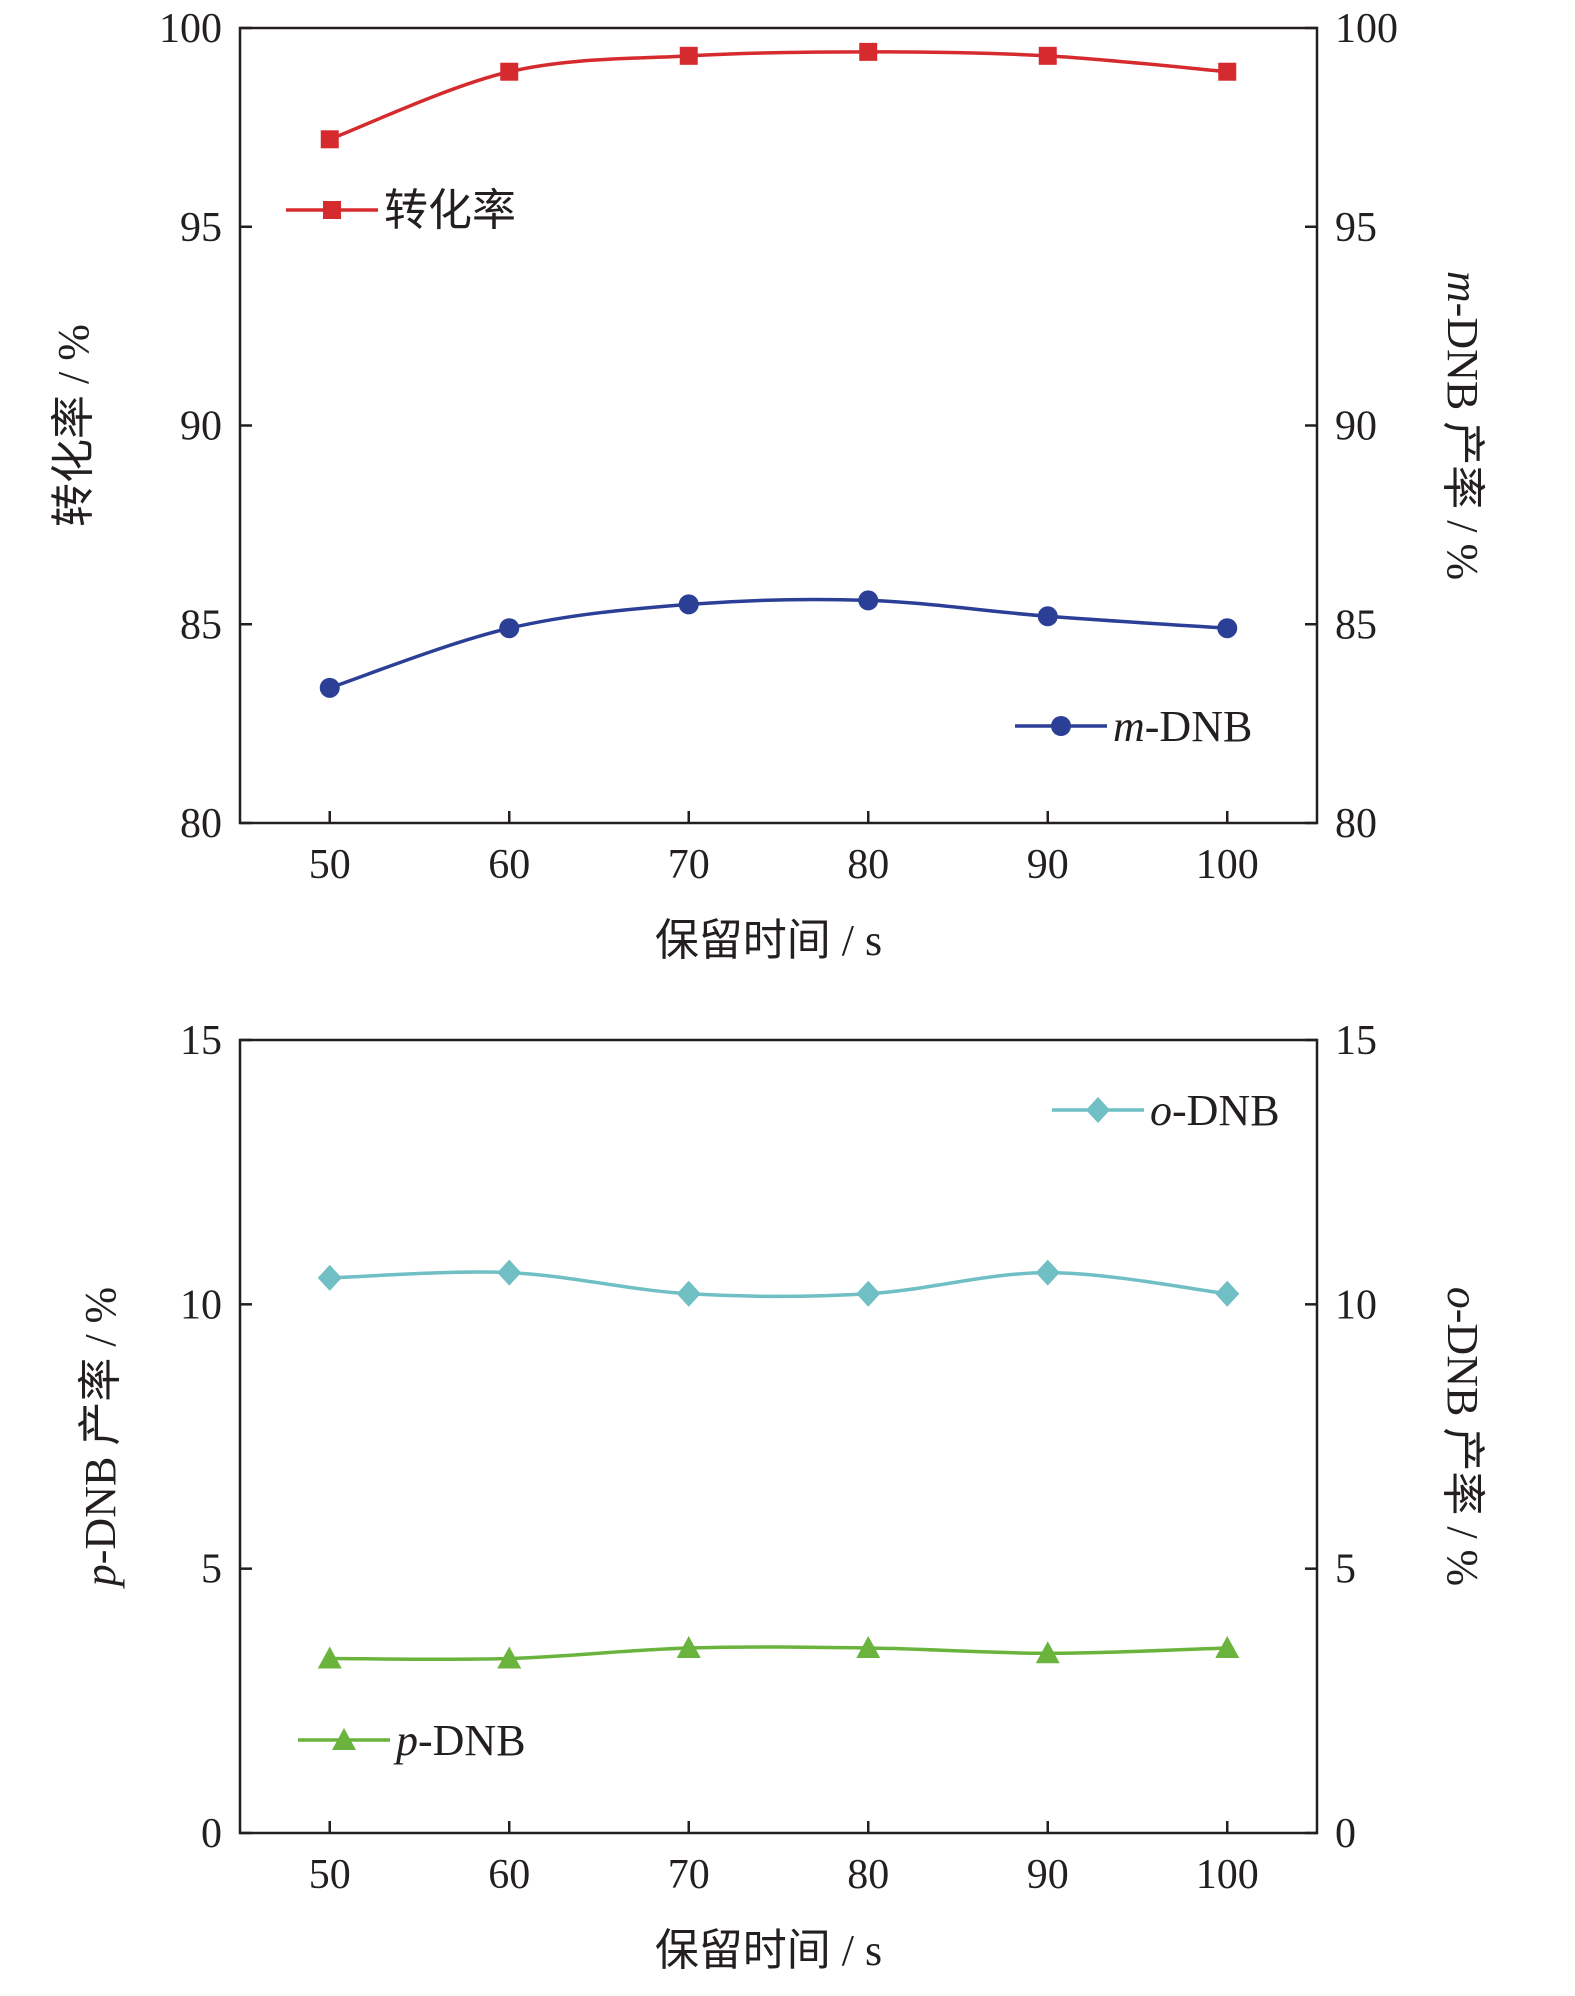 The image size is (1575, 1996). What do you see at coordinates (1161, 1110) in the screenshot?
I see `legend-label-part: o` at bounding box center [1161, 1110].